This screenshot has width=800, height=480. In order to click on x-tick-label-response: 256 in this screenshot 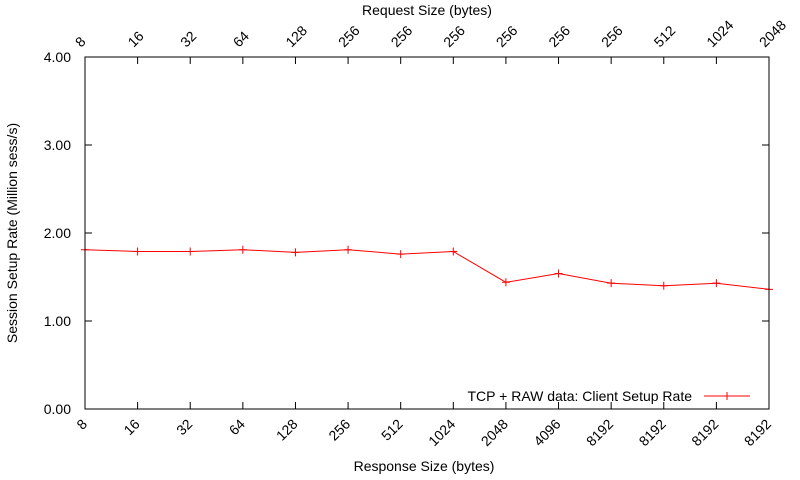, I will do `click(339, 430)`.